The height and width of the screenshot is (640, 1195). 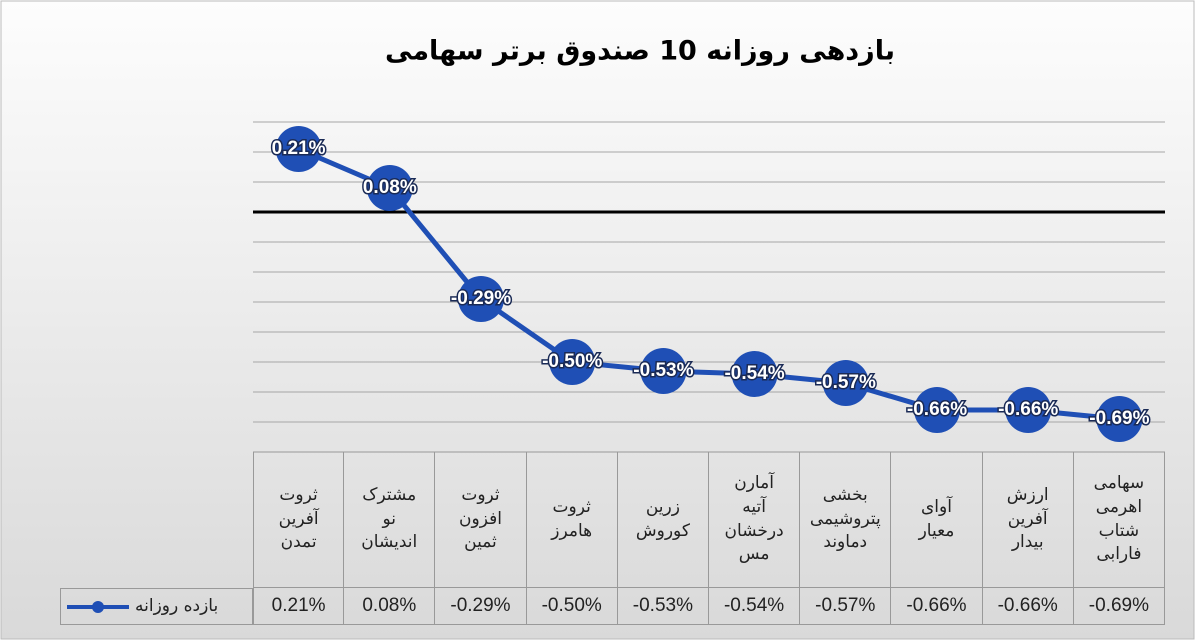 I want to click on legend: بازده روزانه, so click(x=156, y=606).